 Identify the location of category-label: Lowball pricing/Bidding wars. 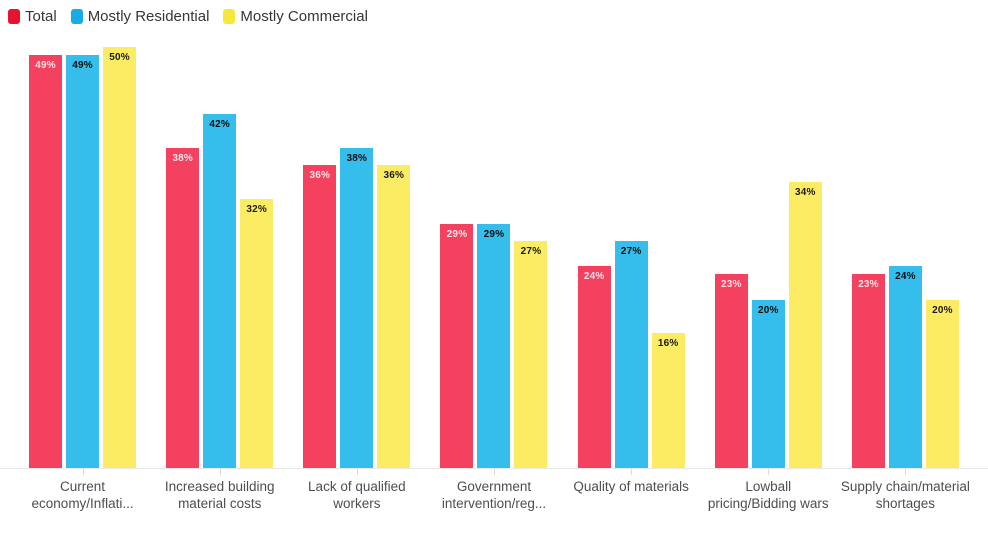
(768, 495).